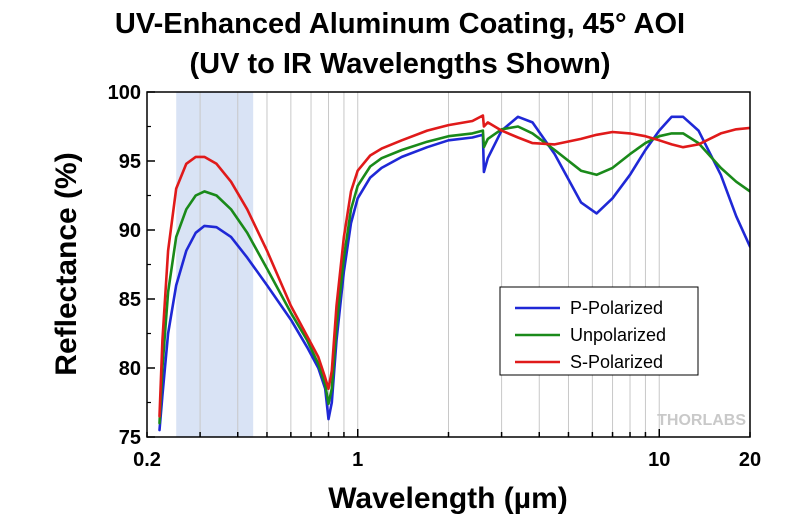 The width and height of the screenshot is (800, 524). Describe the element at coordinates (215, 264) in the screenshot. I see `uv-shaded-region` at that location.